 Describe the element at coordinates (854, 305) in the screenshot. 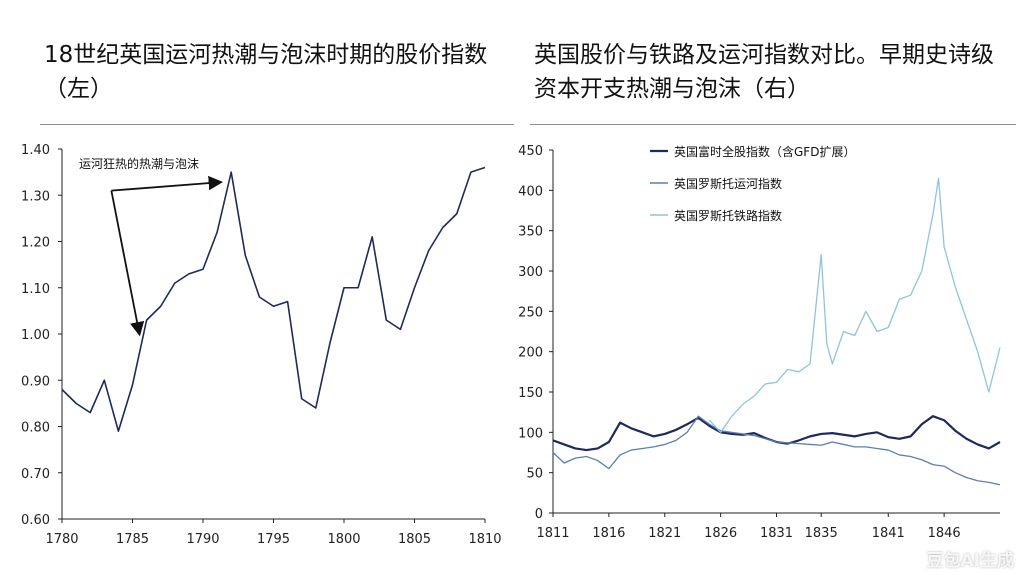

I see `right-series-railway-line` at that location.